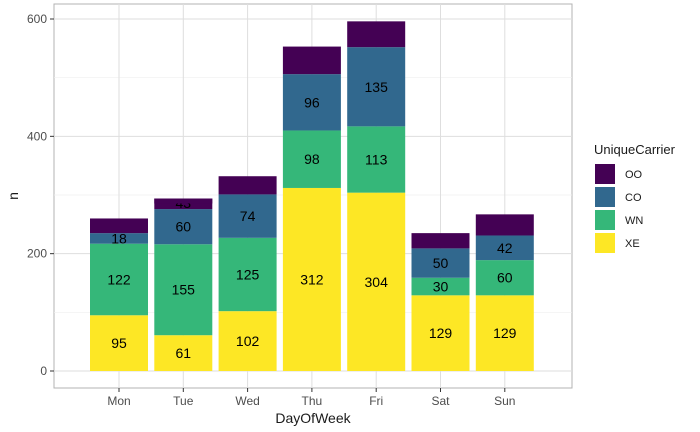 Image resolution: width=700 pixels, height=432 pixels. What do you see at coordinates (40, 195) in the screenshot?
I see `y-axis: 0 200 400 600` at bounding box center [40, 195].